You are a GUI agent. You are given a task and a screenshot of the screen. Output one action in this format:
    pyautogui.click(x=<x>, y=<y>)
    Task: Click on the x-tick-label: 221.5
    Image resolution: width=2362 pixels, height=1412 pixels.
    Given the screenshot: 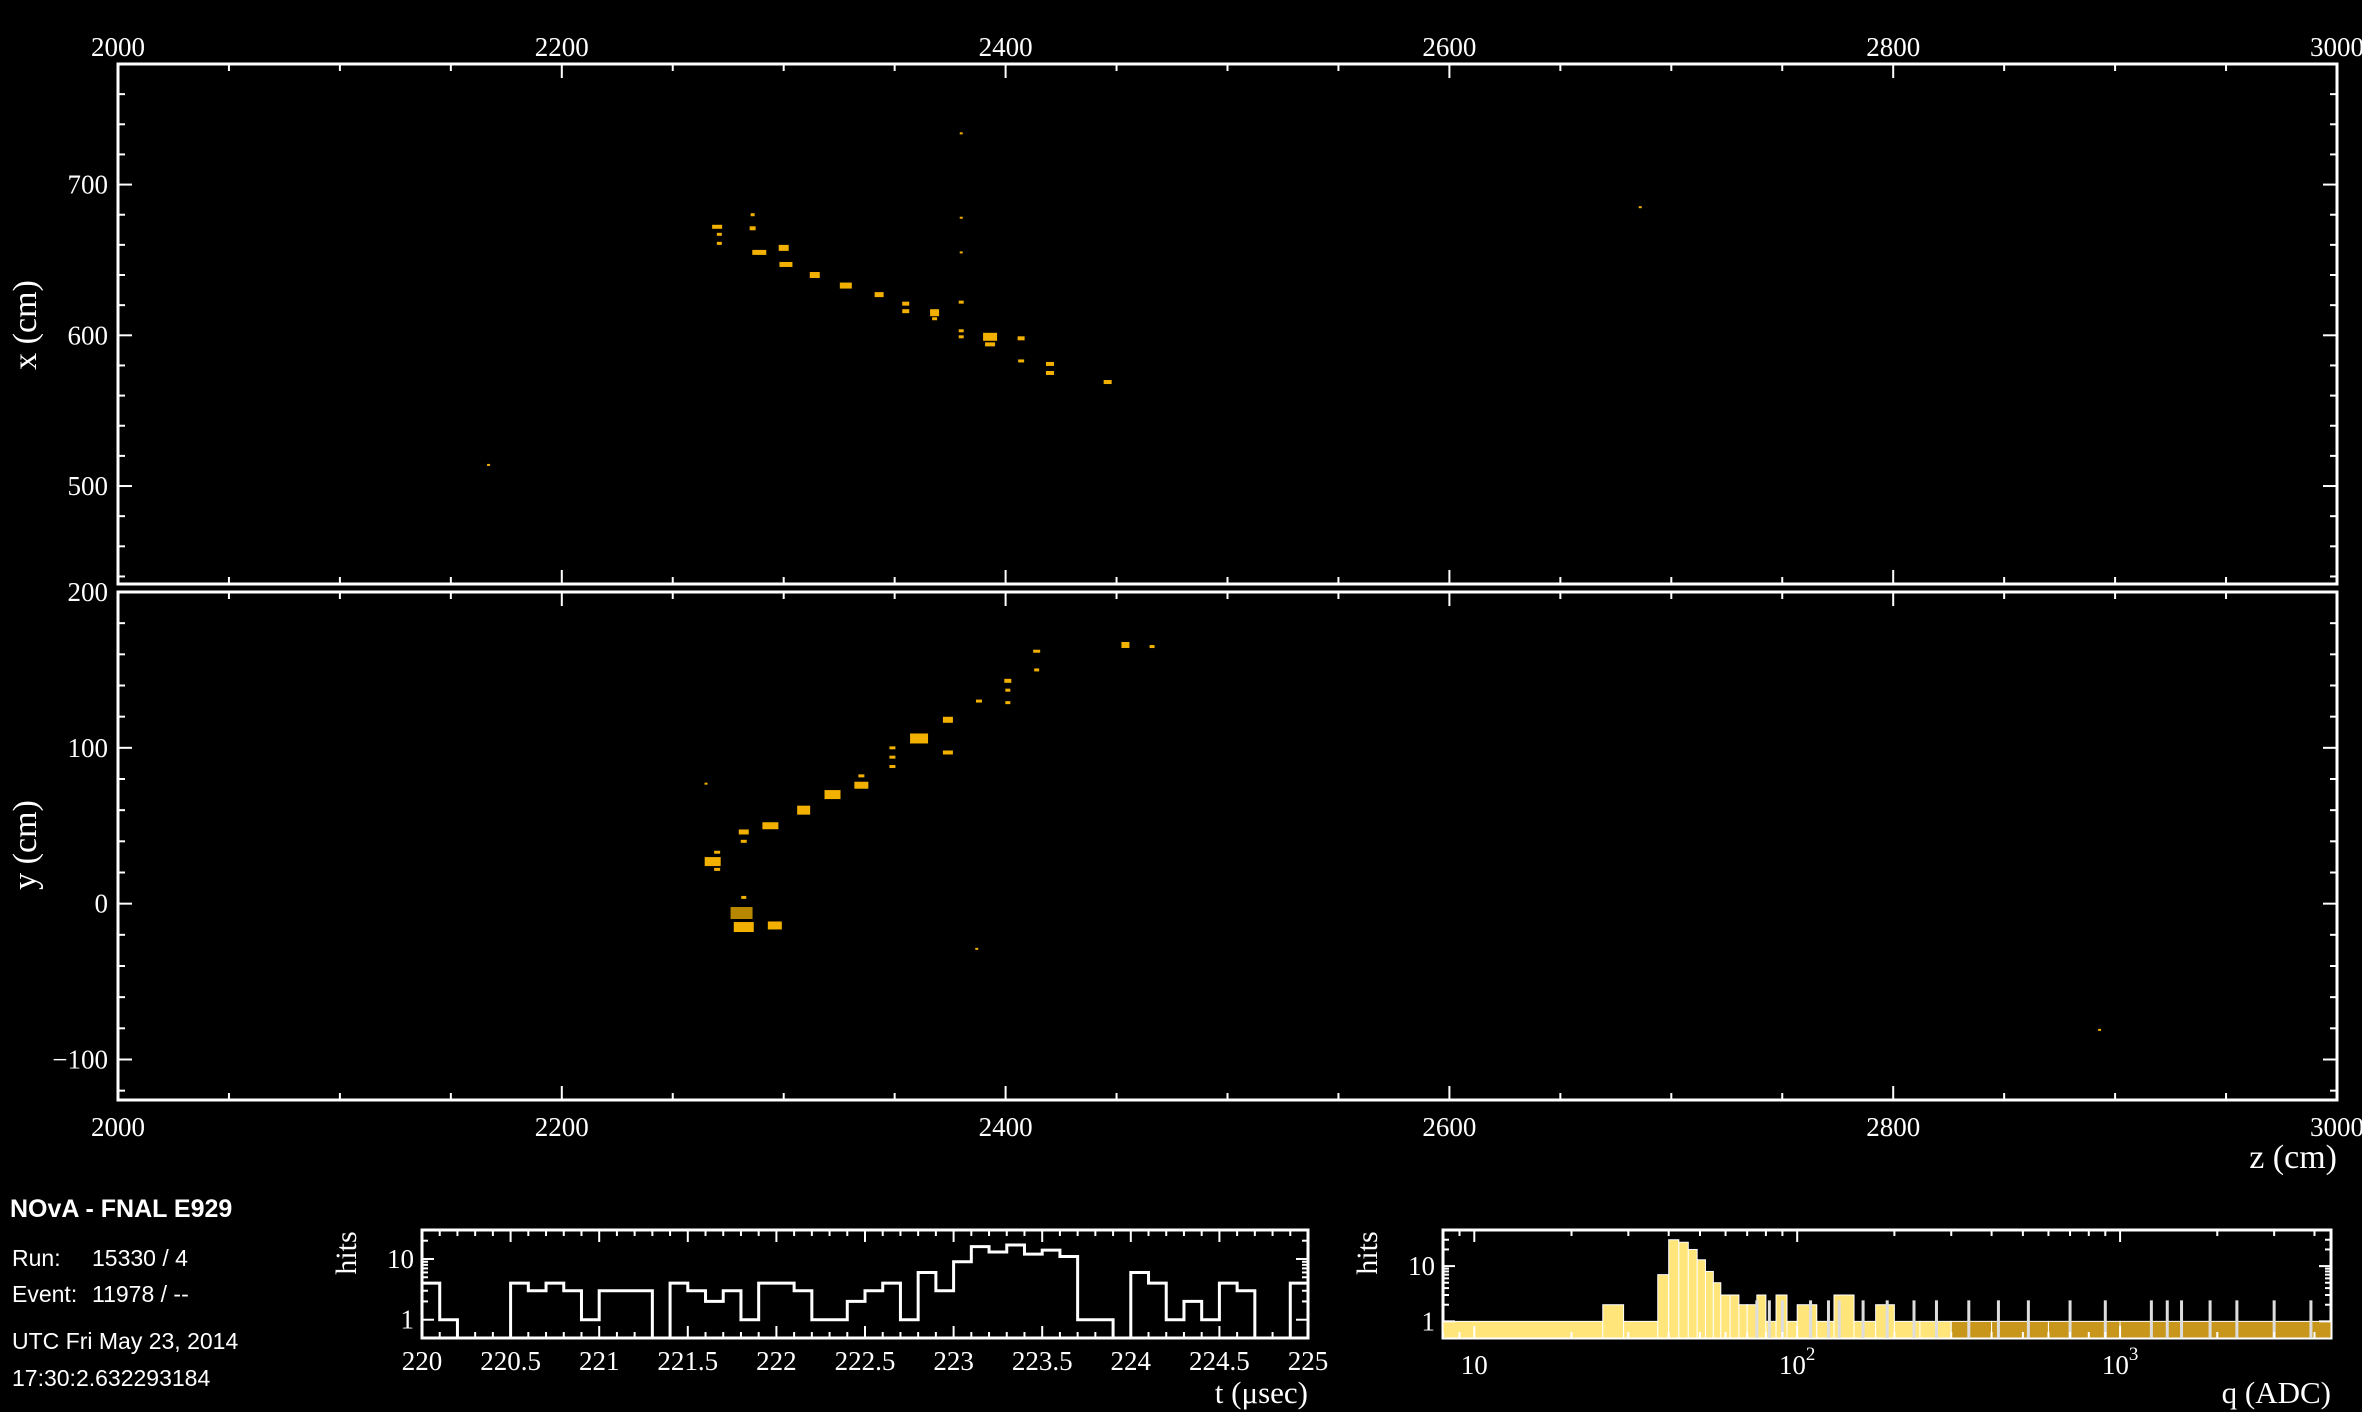 What is the action you would take?
    pyautogui.click(x=687, y=1361)
    